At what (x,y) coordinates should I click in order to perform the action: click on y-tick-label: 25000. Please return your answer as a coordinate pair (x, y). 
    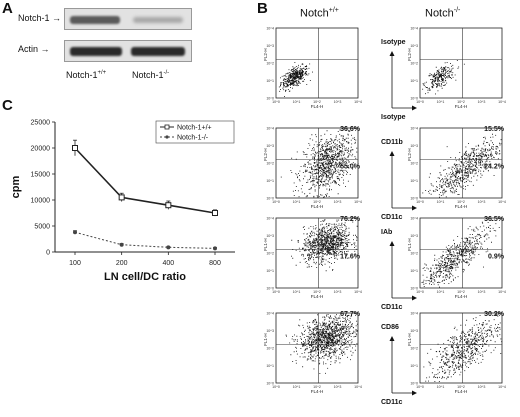
    Looking at the image, I should click on (41, 123).